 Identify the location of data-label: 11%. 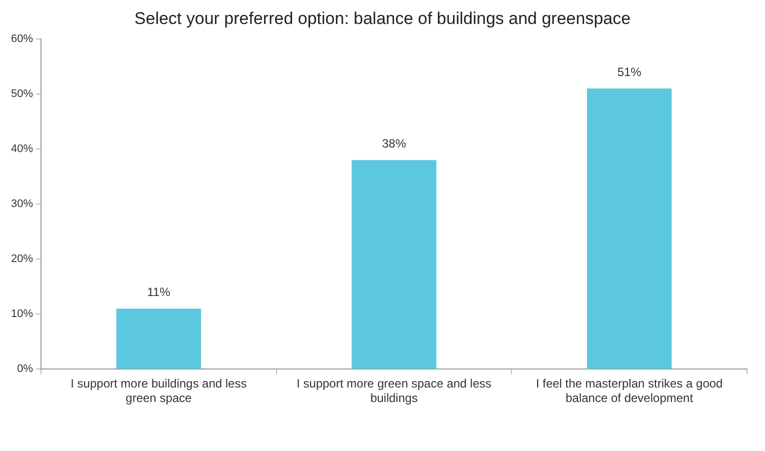
(159, 291).